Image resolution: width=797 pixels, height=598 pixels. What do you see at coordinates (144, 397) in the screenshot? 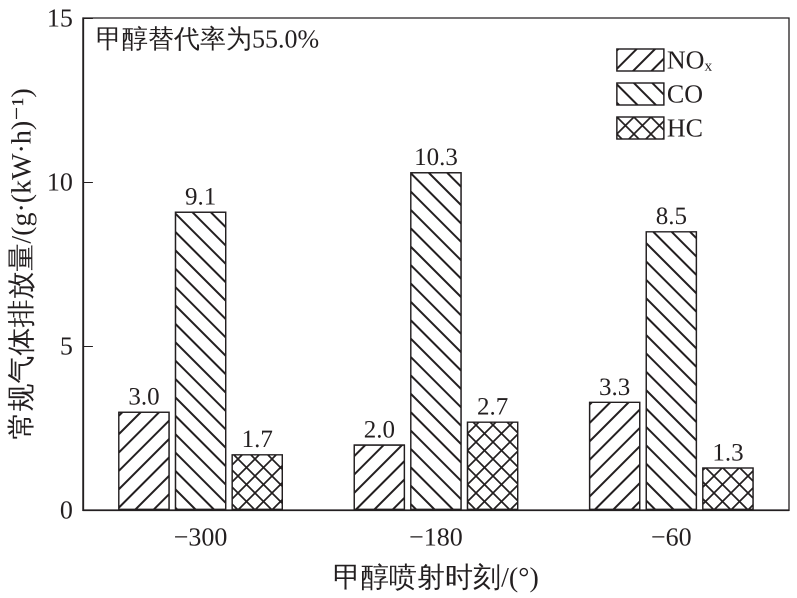
I see `data-label: 3.0` at bounding box center [144, 397].